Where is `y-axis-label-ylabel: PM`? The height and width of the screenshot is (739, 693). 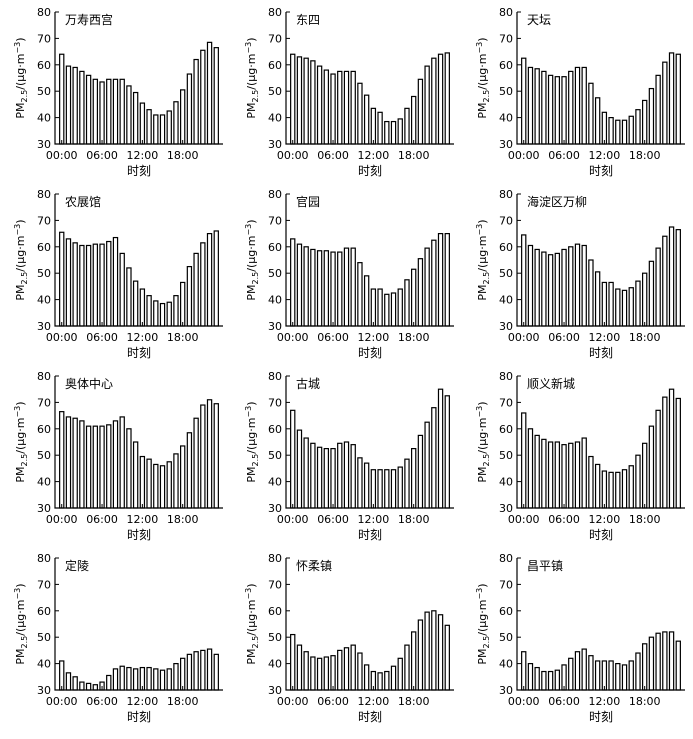
y-axis-label-ylabel: PM is located at coordinates (20, 292).